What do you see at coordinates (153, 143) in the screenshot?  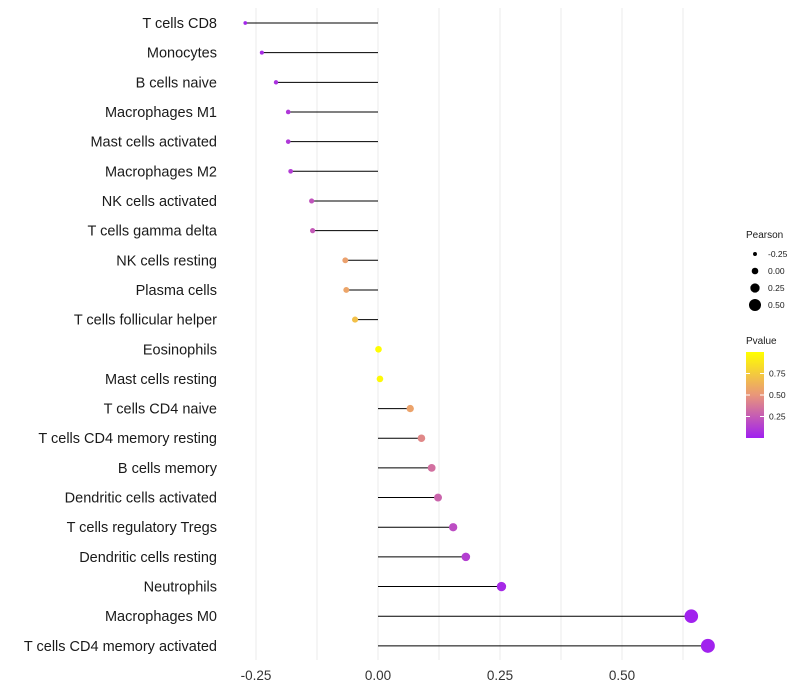 I see `category-label: Mast cells activated` at bounding box center [153, 143].